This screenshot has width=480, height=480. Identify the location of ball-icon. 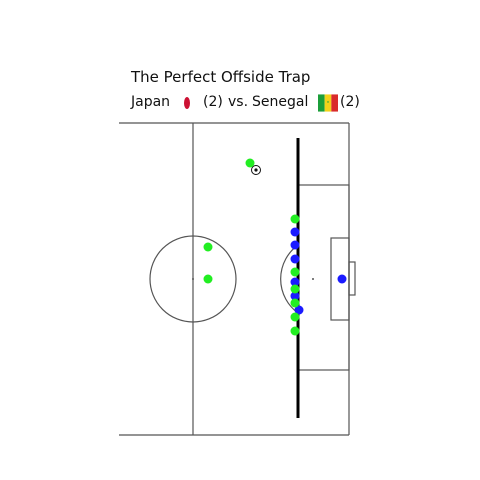
(256, 170).